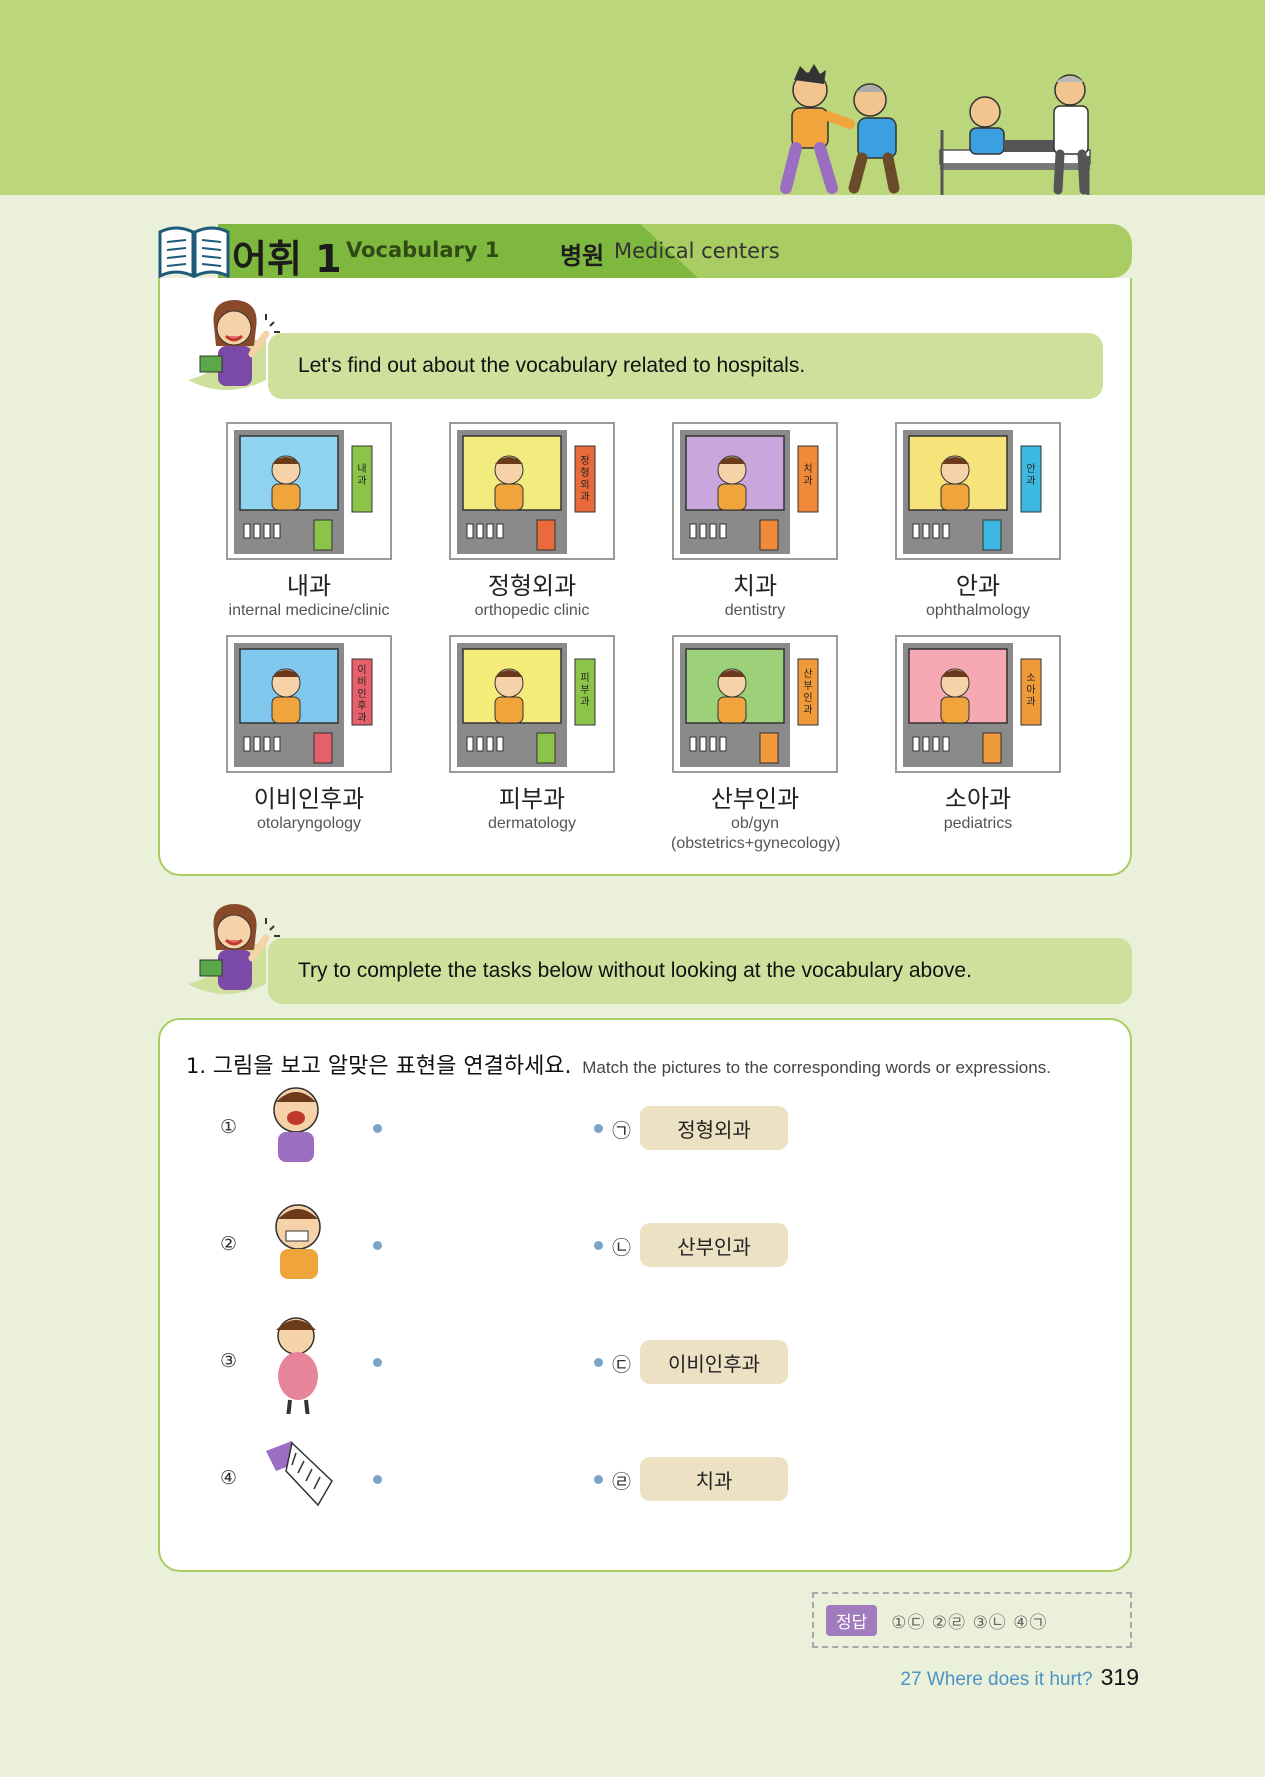  I want to click on clinic-door-icon: 이비인후과, so click(303, 705).